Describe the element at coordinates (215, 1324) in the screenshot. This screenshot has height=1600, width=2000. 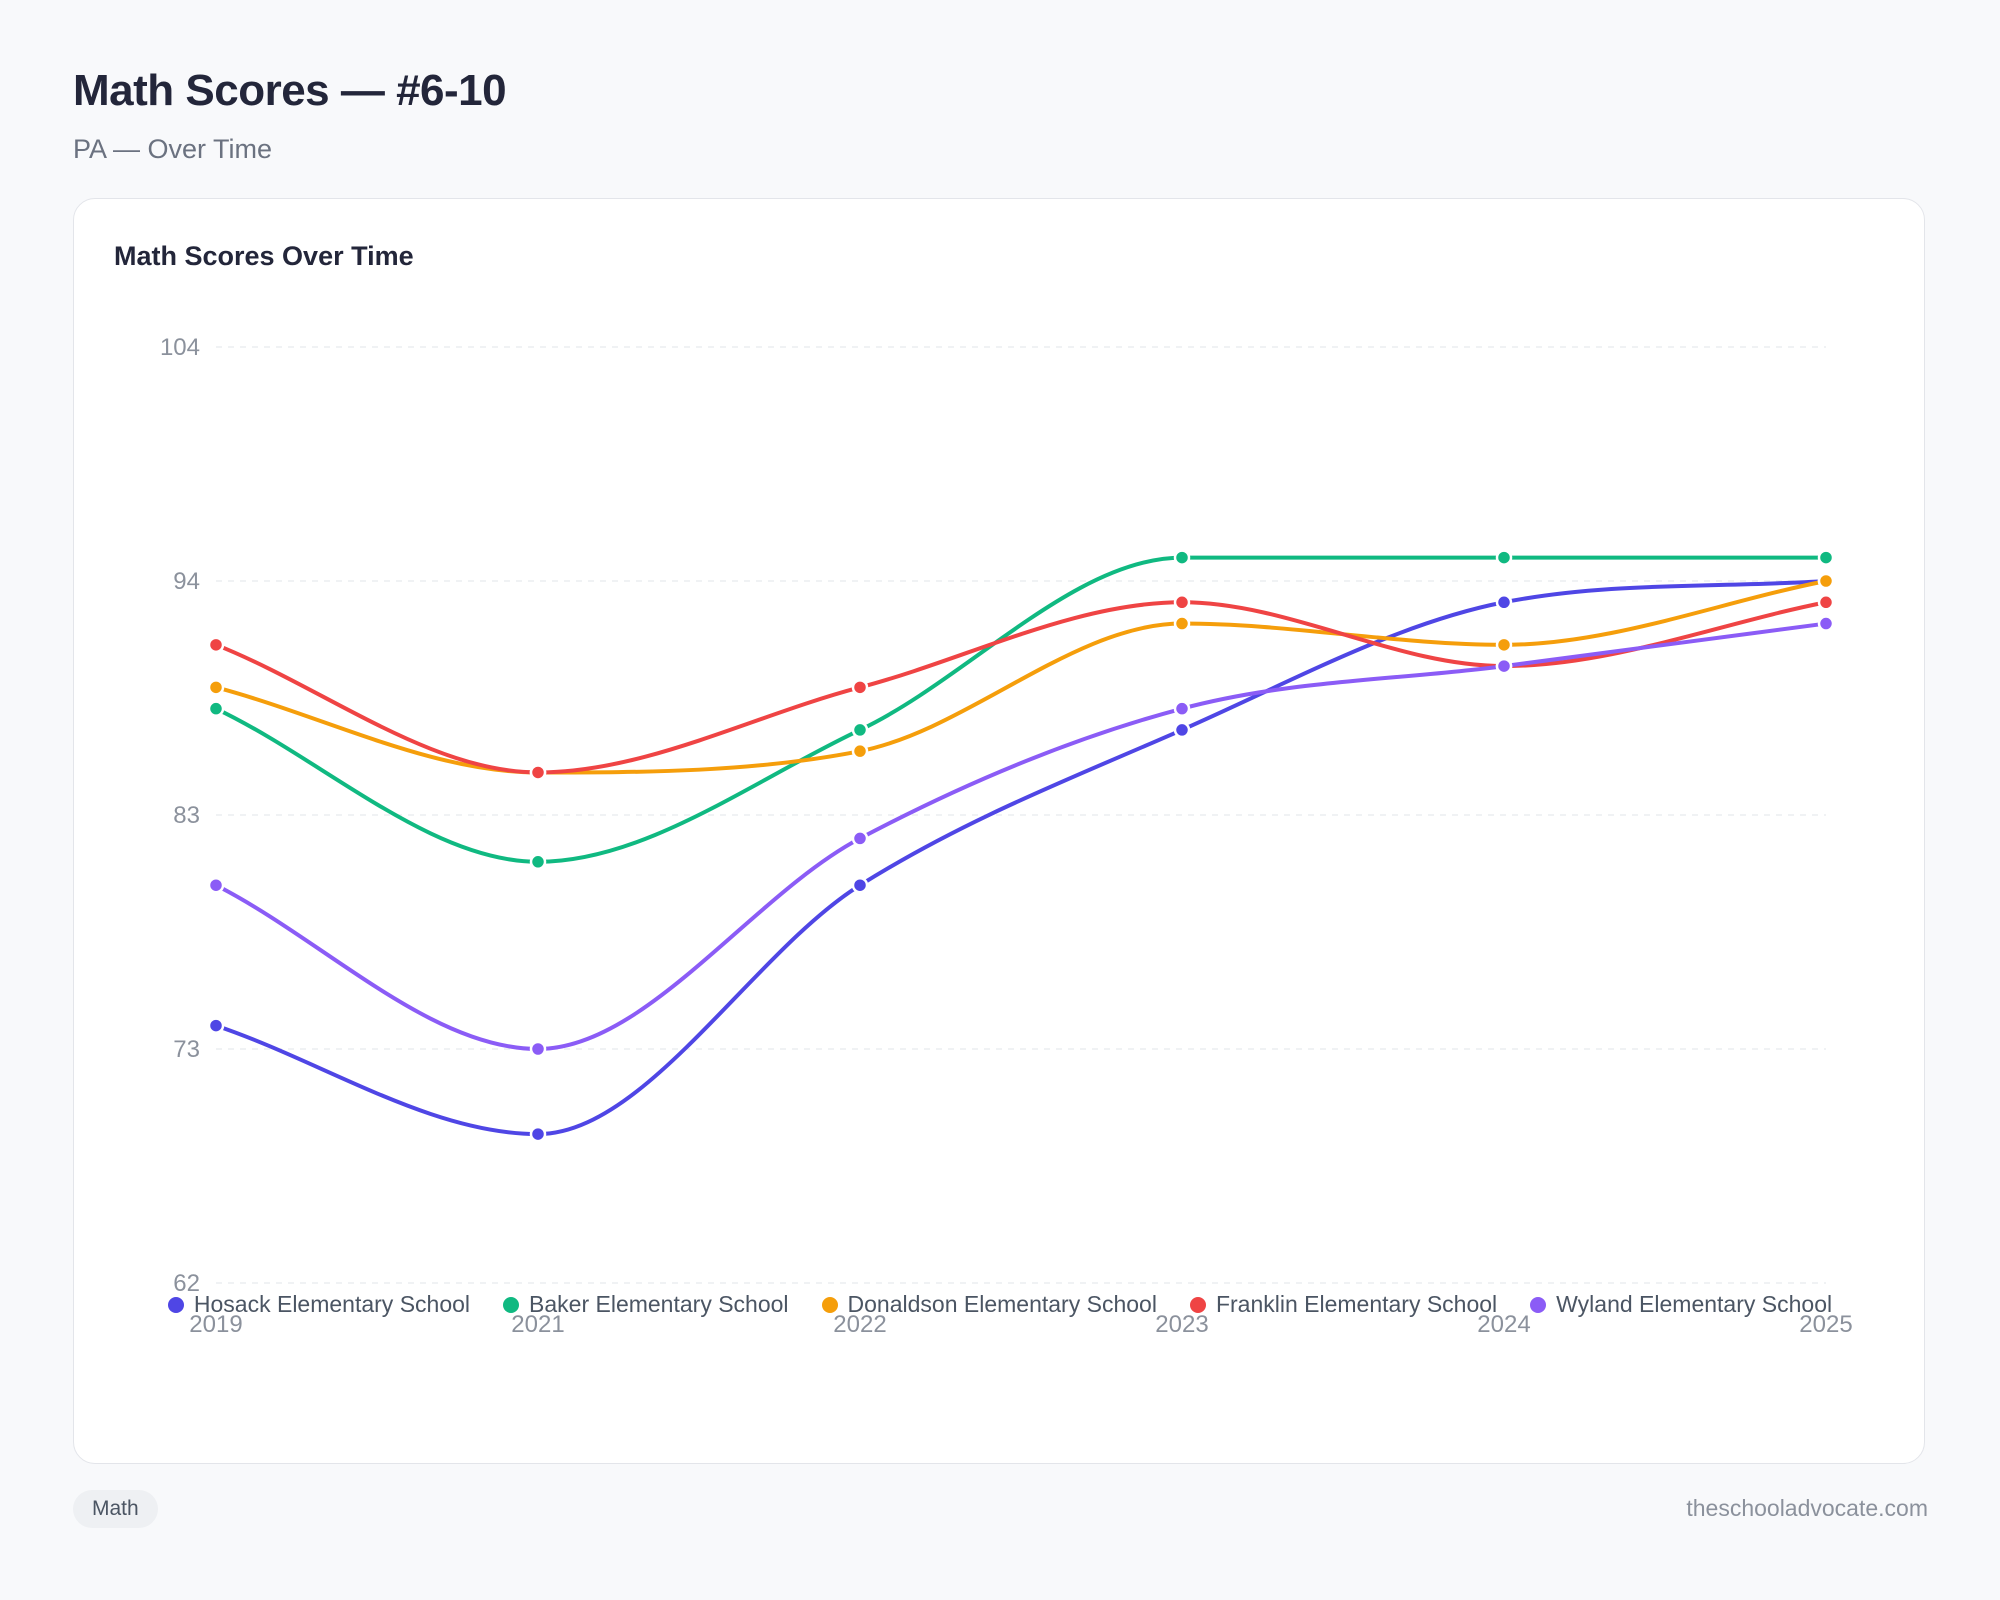
I see `x-tick-label: 2019` at that location.